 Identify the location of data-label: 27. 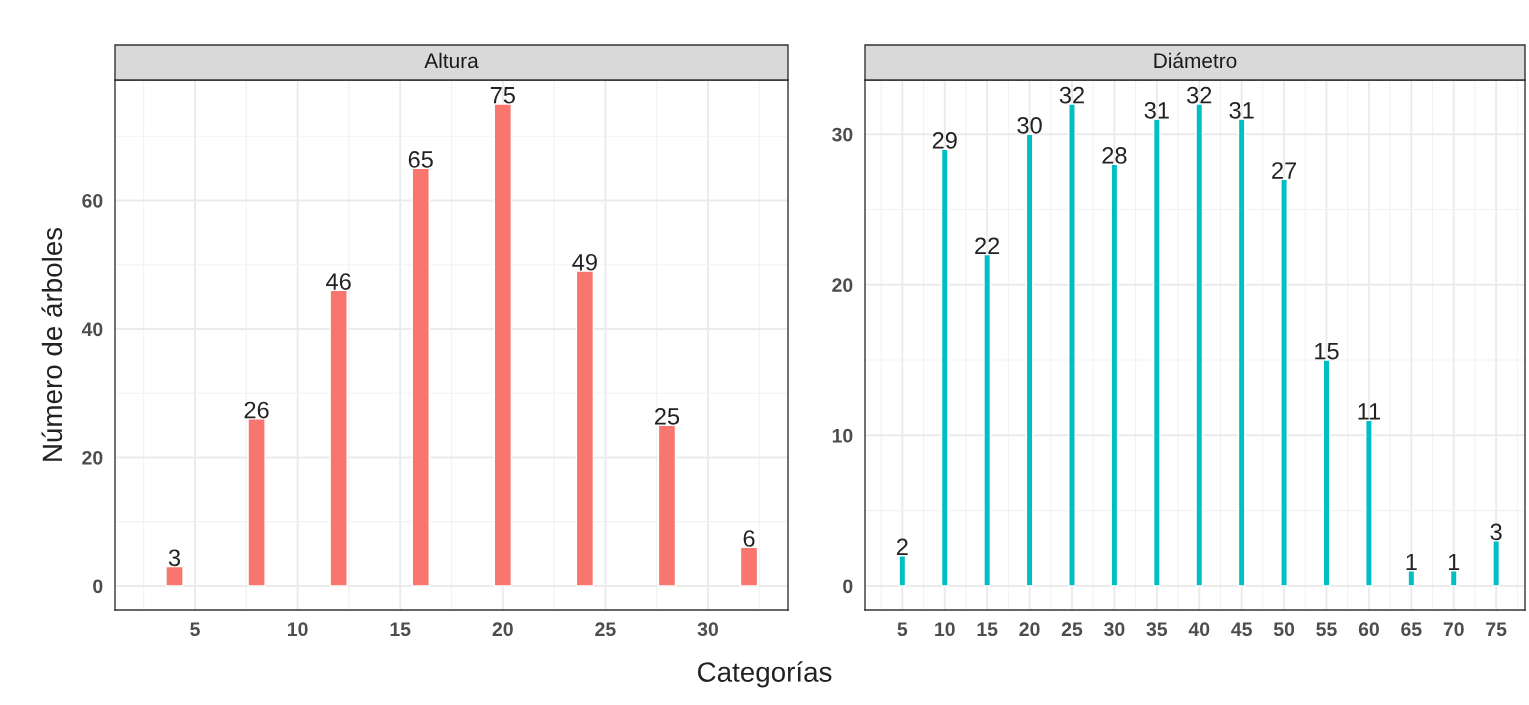
(1284, 170).